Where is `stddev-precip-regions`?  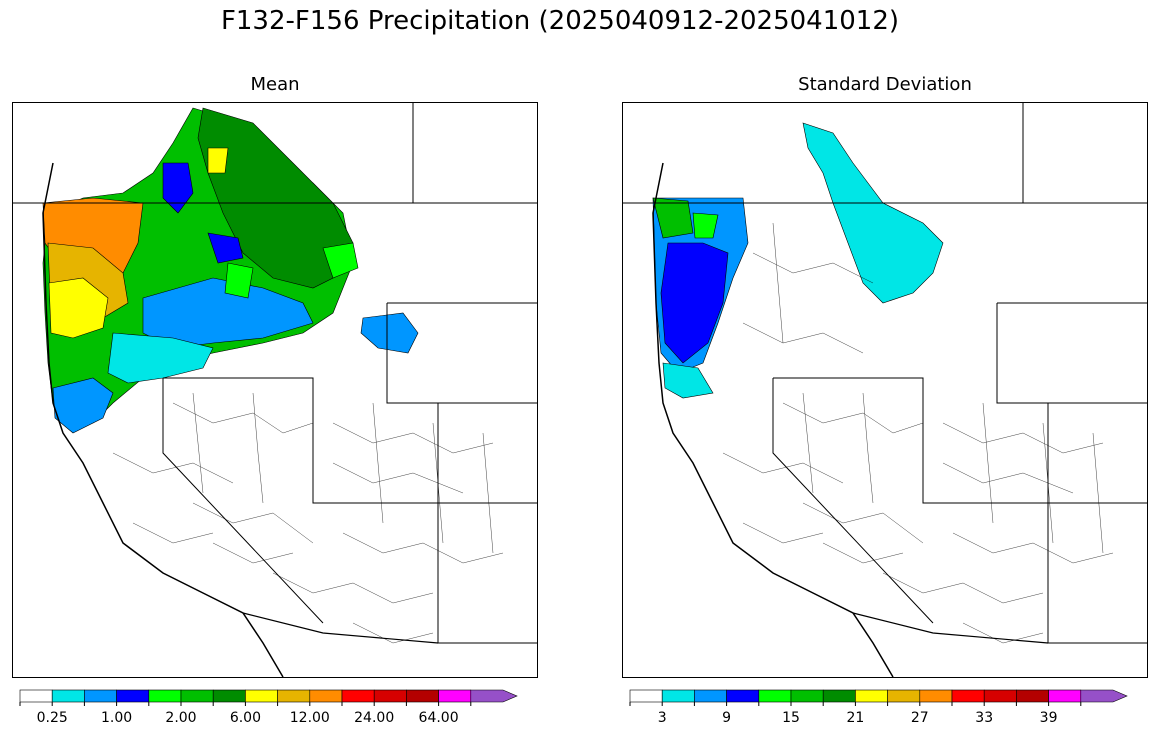 stddev-precip-regions is located at coordinates (798, 260).